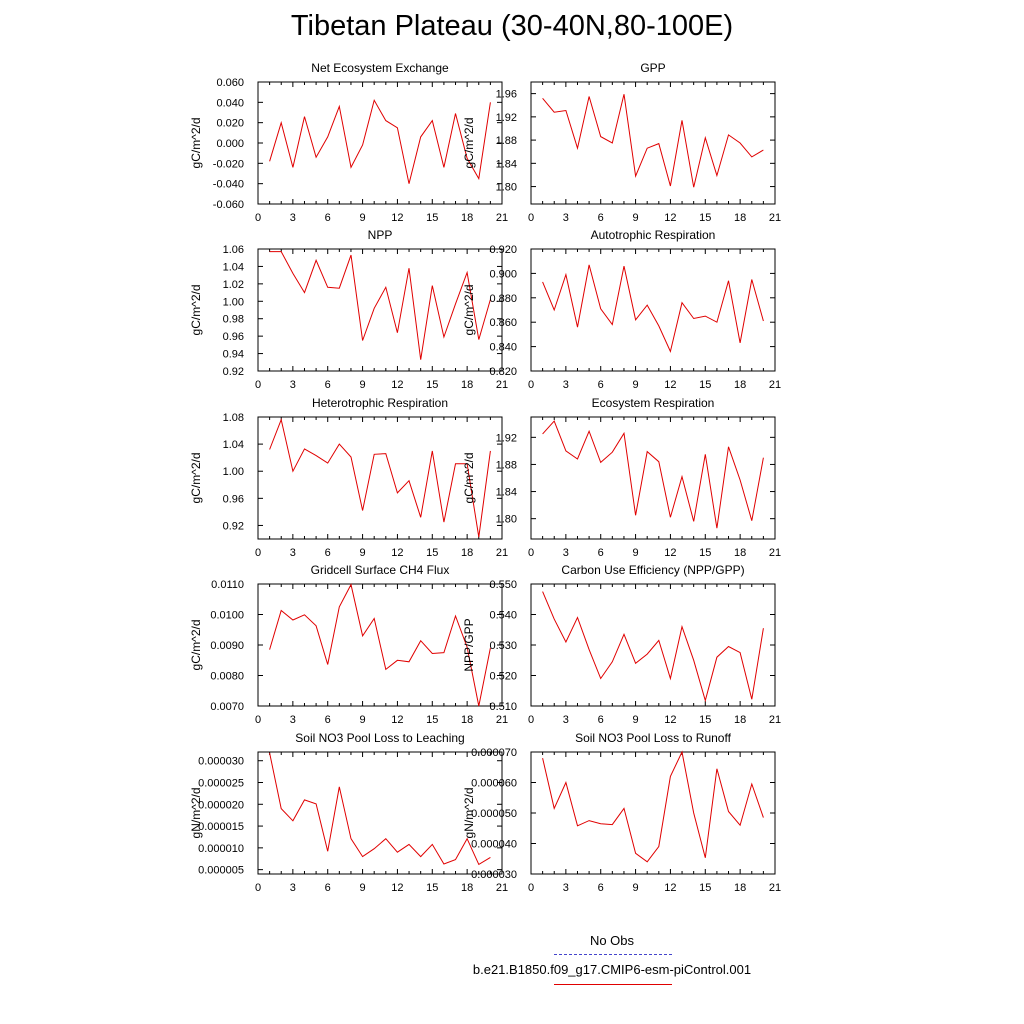  What do you see at coordinates (506, 118) in the screenshot?
I see `y-tick-label: 1.92` at bounding box center [506, 118].